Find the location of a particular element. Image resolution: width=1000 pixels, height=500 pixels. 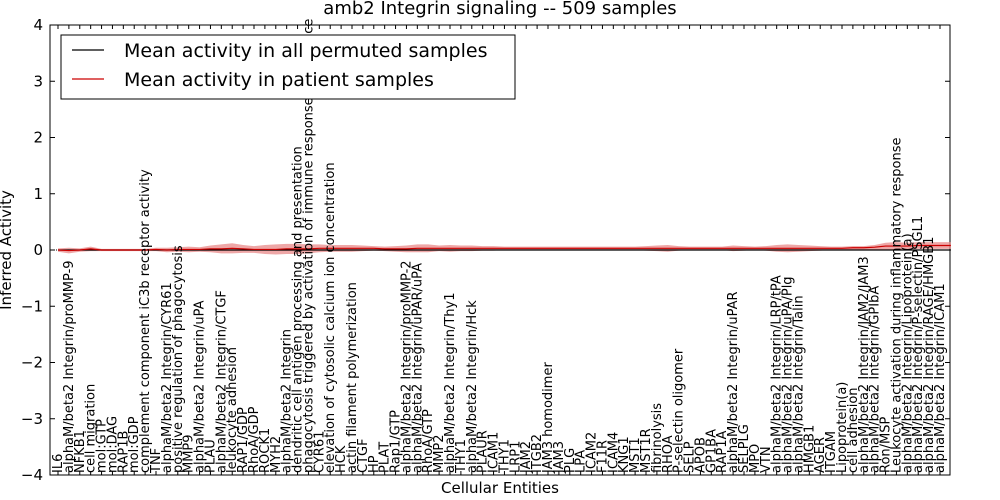

category-label: mol:GDP is located at coordinates (134, 444).